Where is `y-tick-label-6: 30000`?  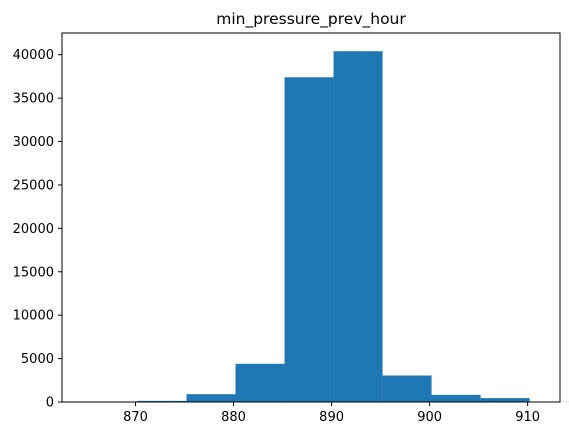
y-tick-label-6: 30000 is located at coordinates (33, 142).